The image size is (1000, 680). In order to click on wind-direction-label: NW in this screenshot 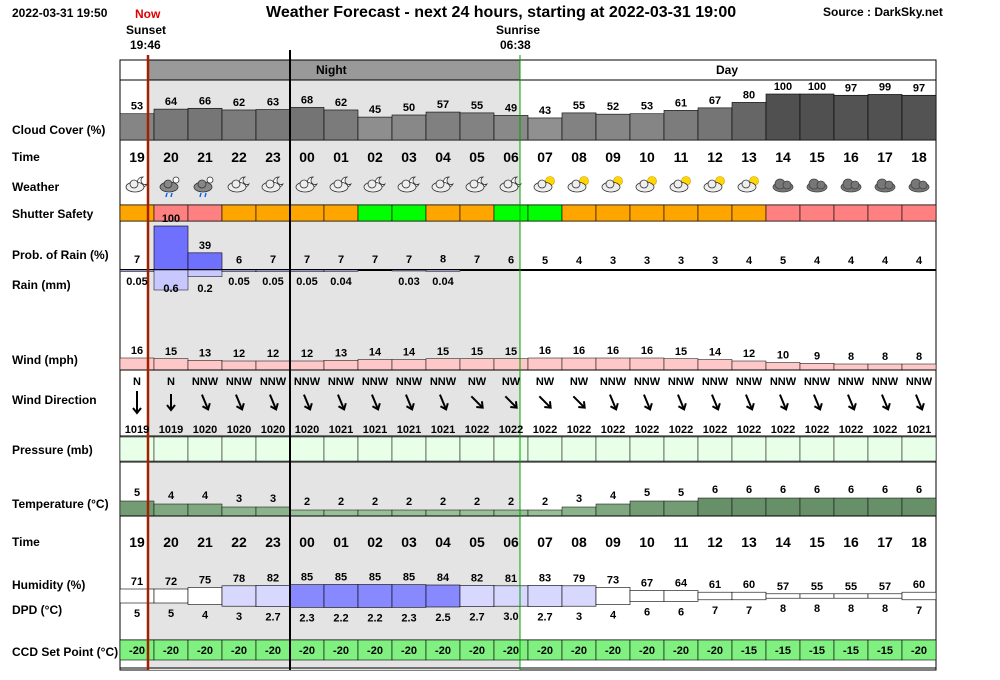, I will do `click(579, 382)`.